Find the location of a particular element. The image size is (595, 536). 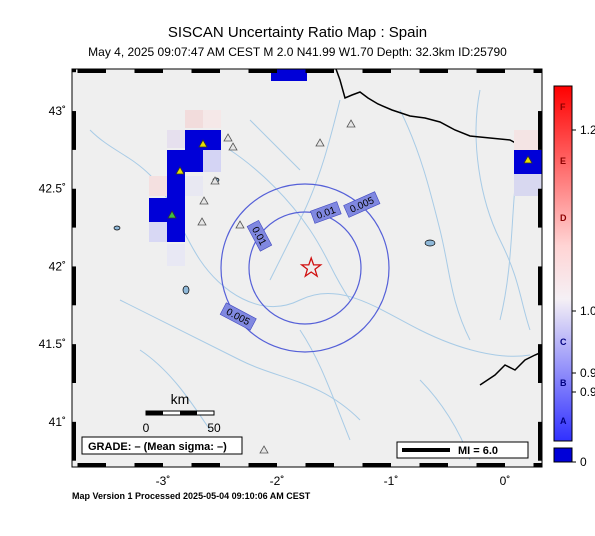

colorbar-value-1.0: 1.0 is located at coordinates (587, 311).